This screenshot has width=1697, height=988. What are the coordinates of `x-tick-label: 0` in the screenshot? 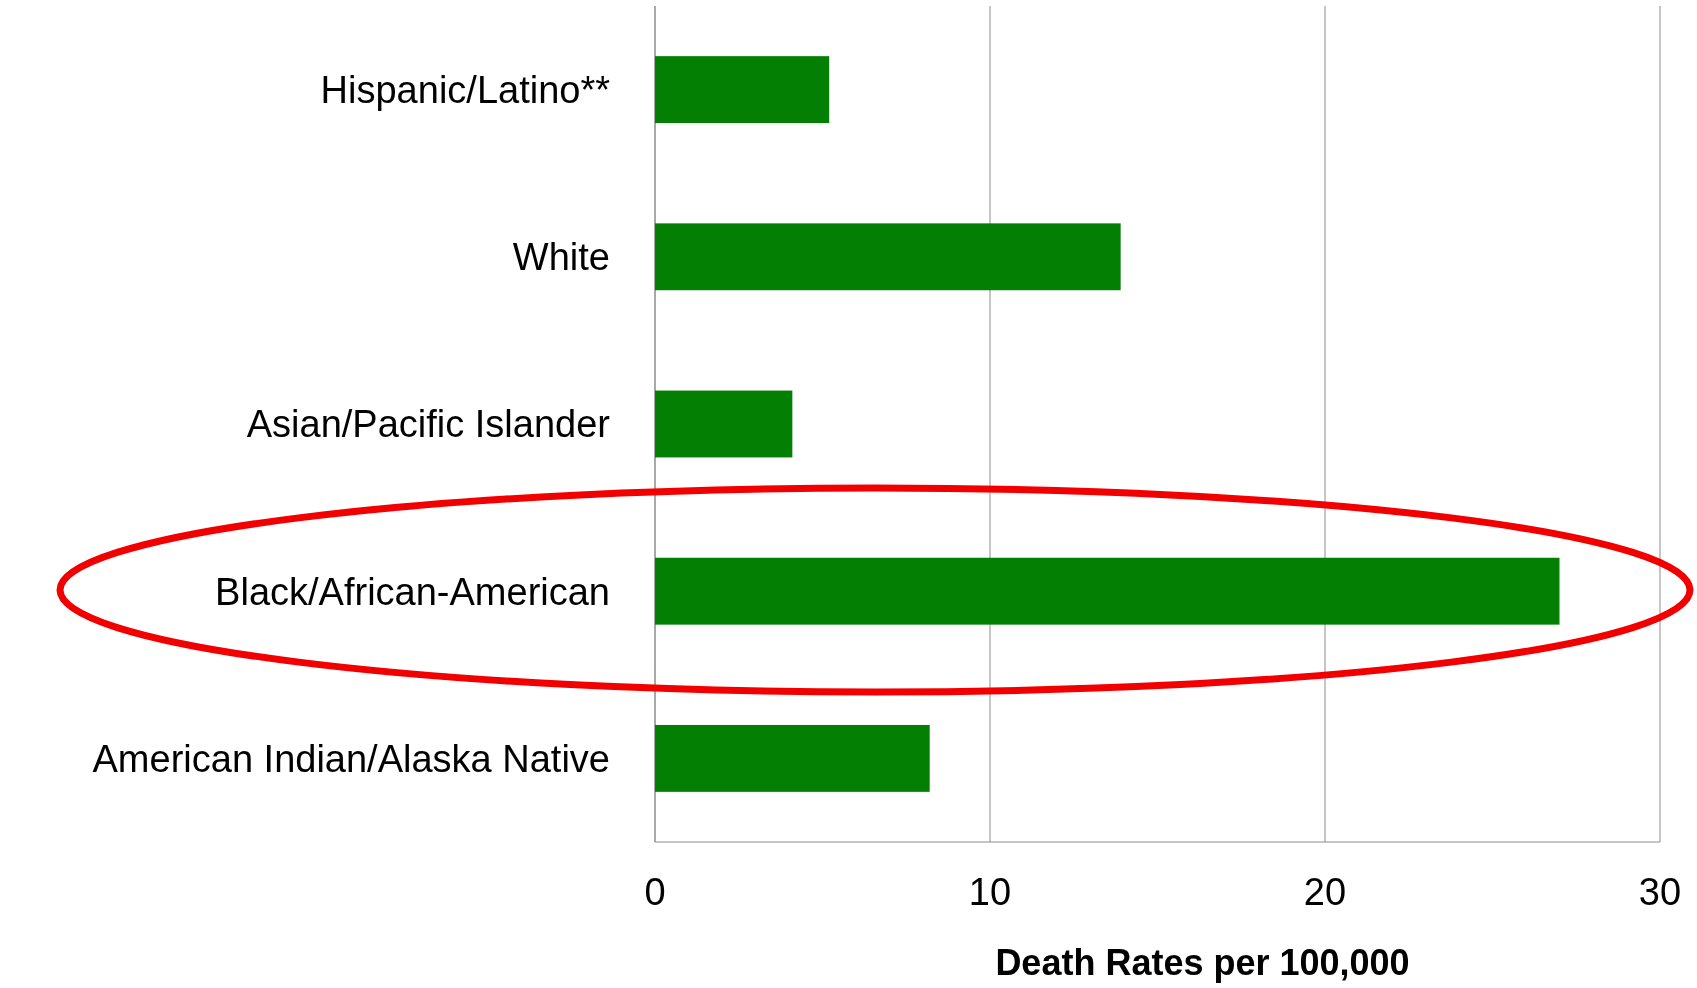 It's located at (655, 892).